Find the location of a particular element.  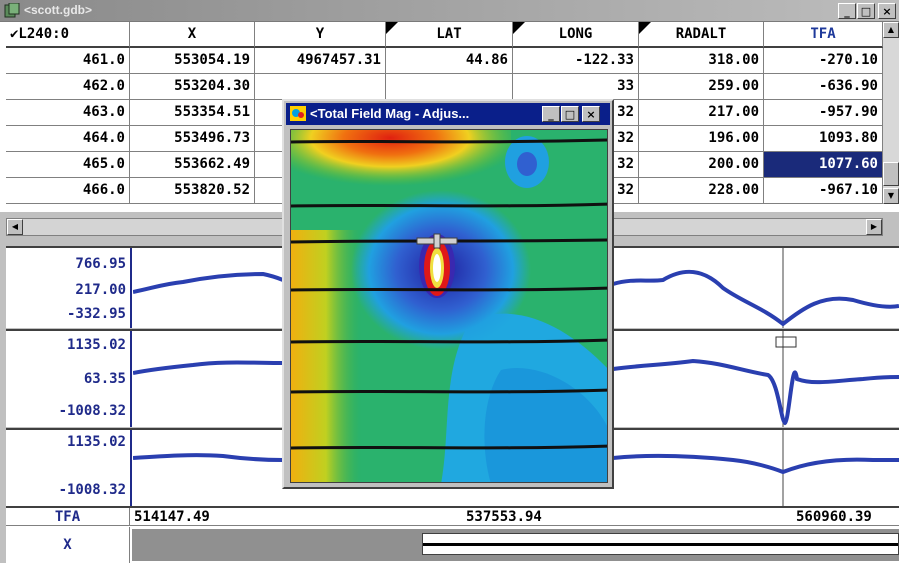

table-cell: 217.00 is located at coordinates (701, 113).